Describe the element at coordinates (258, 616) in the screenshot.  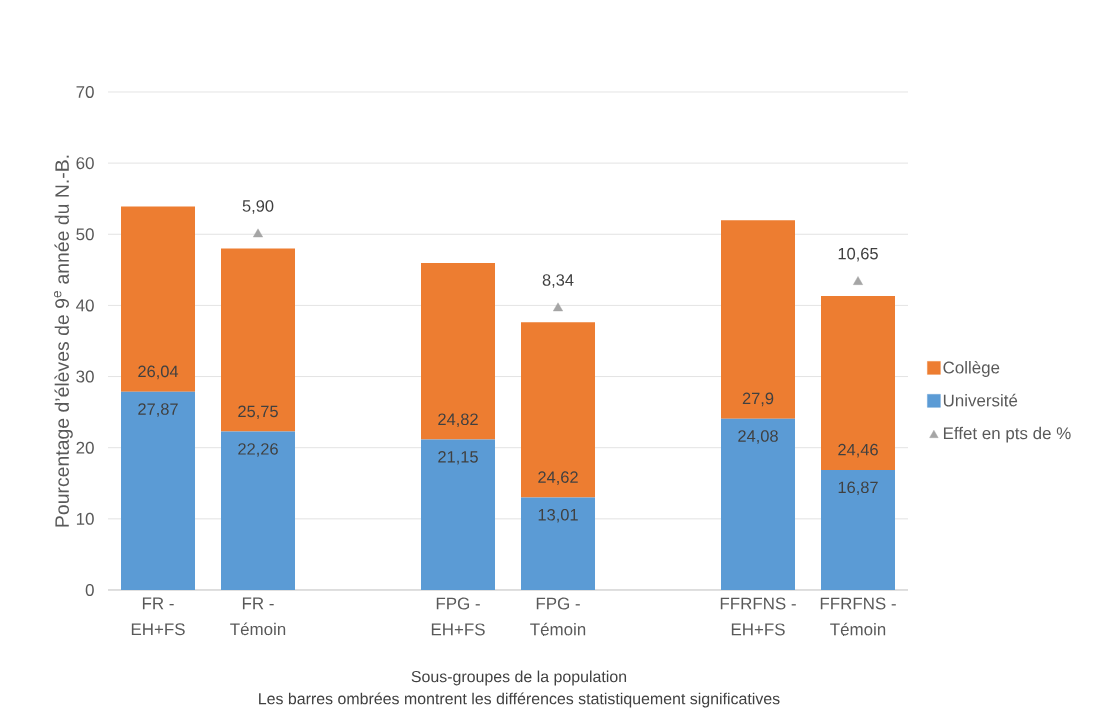
I see `x-tick-label: FR - Témoin` at that location.